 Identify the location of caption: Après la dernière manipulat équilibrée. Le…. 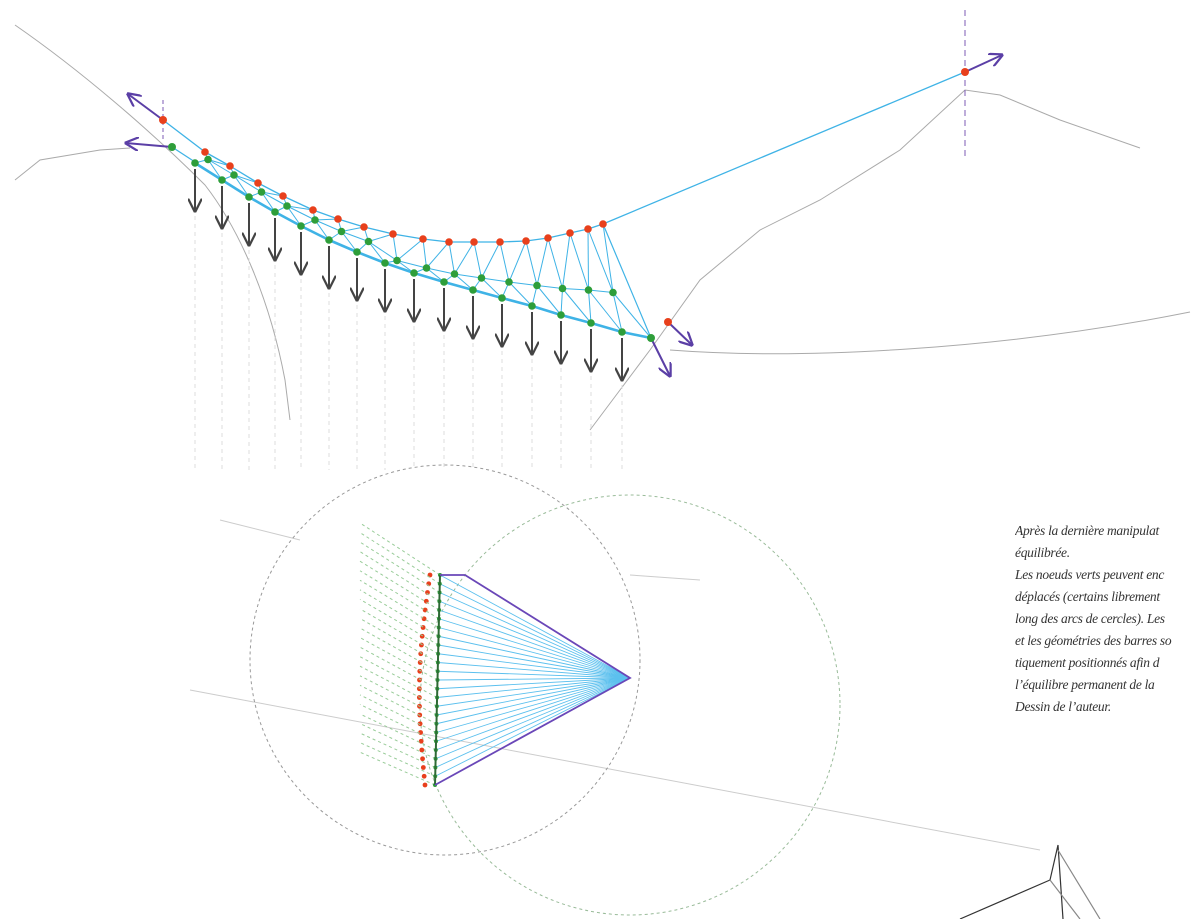
(1109, 619).